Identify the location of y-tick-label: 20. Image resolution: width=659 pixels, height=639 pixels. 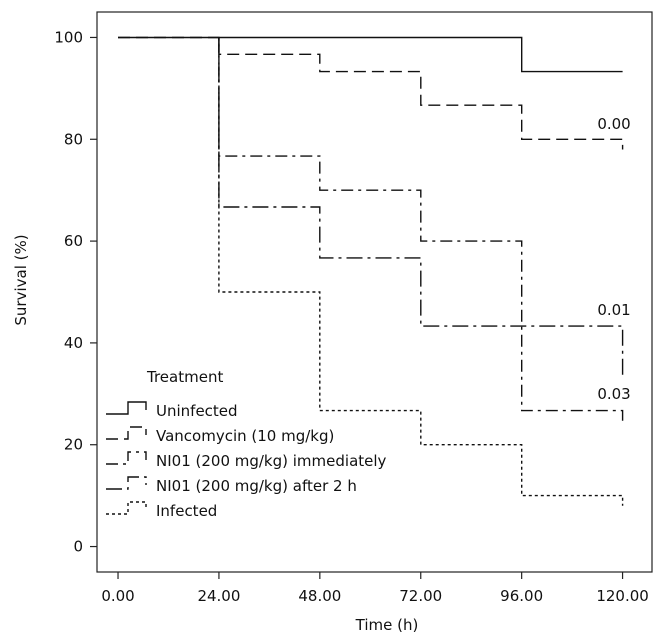
(73, 445).